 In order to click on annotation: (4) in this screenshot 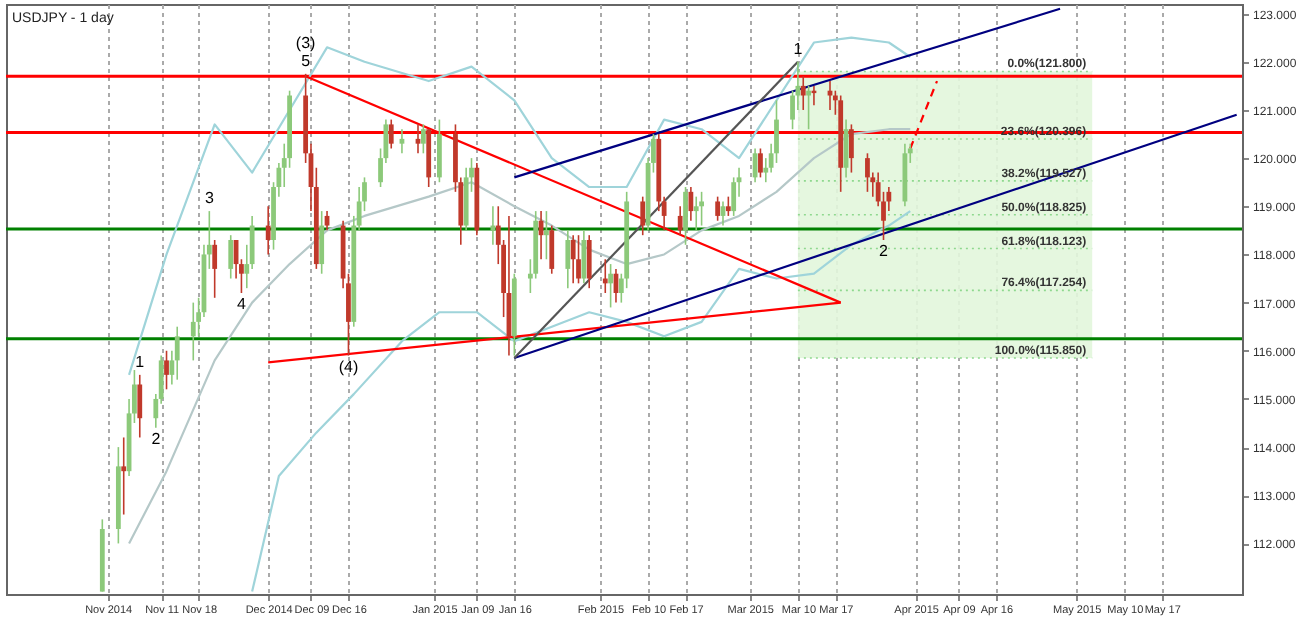, I will do `click(348, 366)`.